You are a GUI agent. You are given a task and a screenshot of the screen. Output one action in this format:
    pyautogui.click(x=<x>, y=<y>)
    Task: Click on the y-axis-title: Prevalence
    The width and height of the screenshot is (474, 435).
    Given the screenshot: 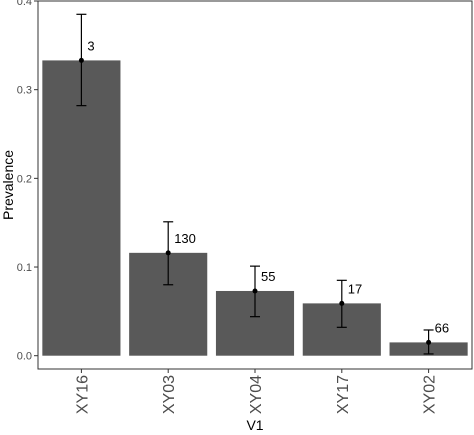 What is the action you would take?
    pyautogui.click(x=8, y=185)
    